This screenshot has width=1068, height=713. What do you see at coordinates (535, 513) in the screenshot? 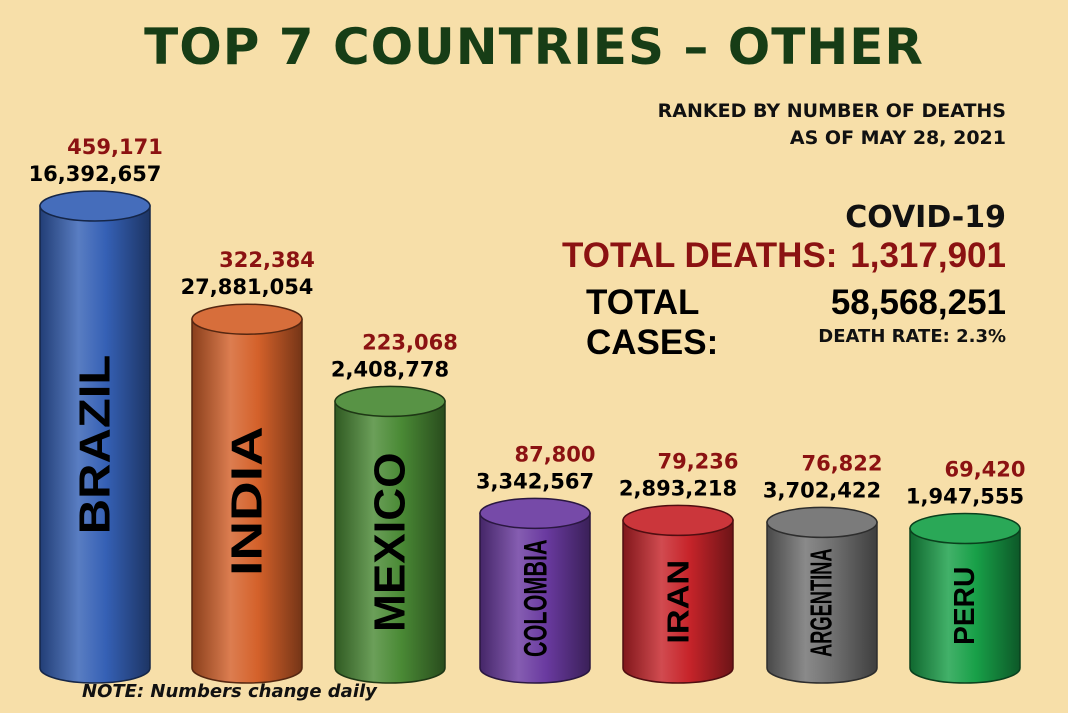
I see `bar-top-colombia` at bounding box center [535, 513].